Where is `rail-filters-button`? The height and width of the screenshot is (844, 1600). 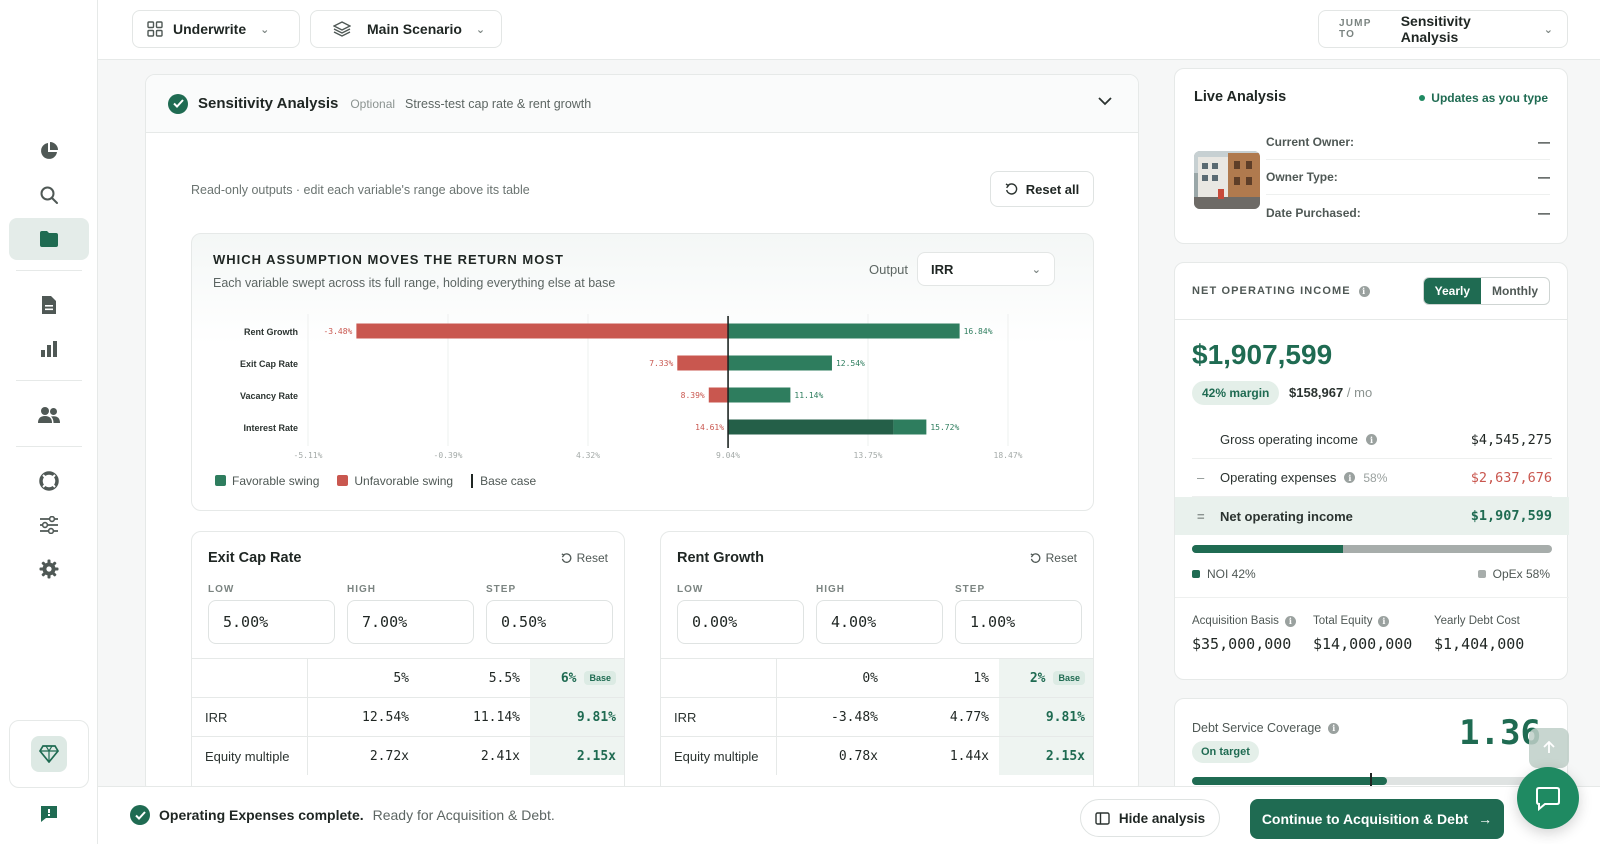
rail-filters-button is located at coordinates (49, 525).